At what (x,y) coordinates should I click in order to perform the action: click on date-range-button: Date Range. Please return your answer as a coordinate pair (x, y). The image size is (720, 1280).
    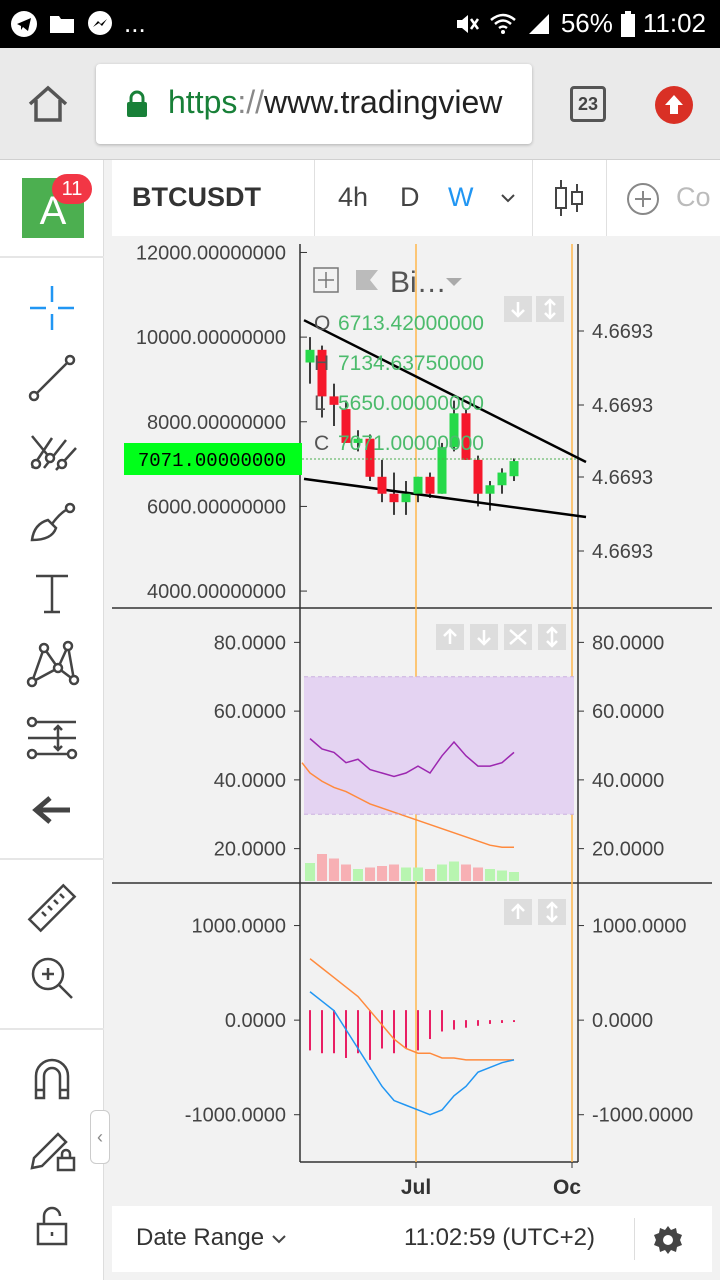
    Looking at the image, I should click on (211, 1238).